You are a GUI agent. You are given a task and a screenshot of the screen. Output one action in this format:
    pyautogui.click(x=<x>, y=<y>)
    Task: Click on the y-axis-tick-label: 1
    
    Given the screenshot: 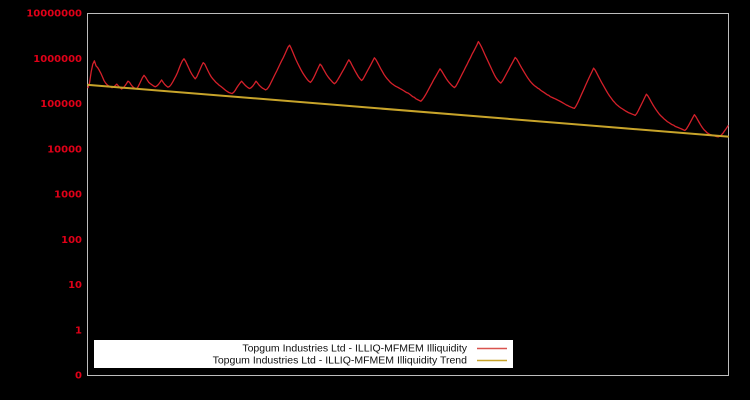 What is the action you would take?
    pyautogui.click(x=78, y=330)
    